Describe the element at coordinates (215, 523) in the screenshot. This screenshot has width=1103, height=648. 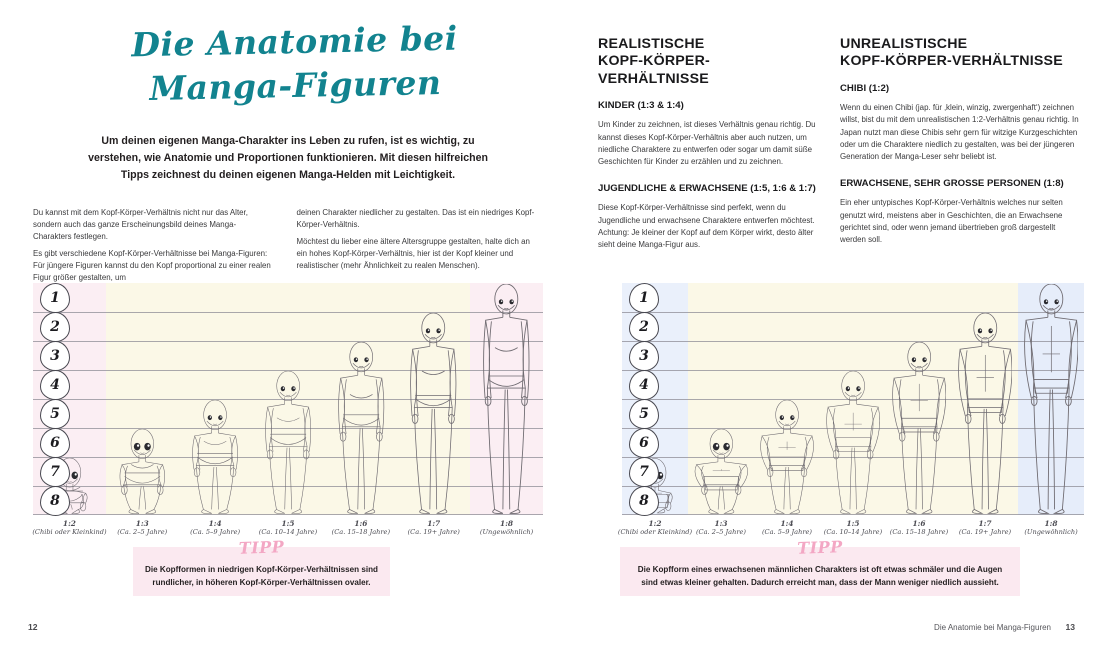
I see `axis-ratio: 1:4` at that location.